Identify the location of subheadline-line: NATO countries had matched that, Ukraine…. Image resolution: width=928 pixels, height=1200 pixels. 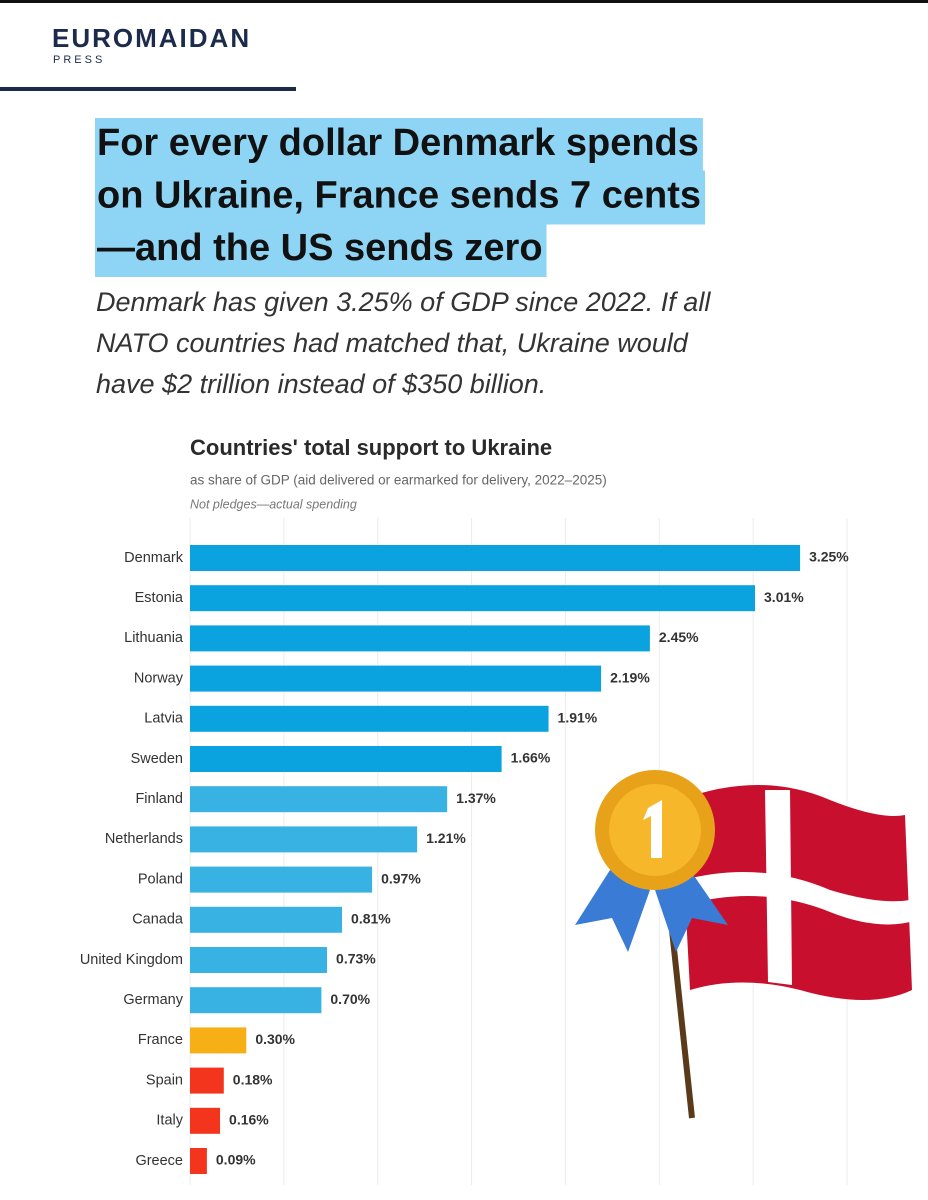
(392, 343).